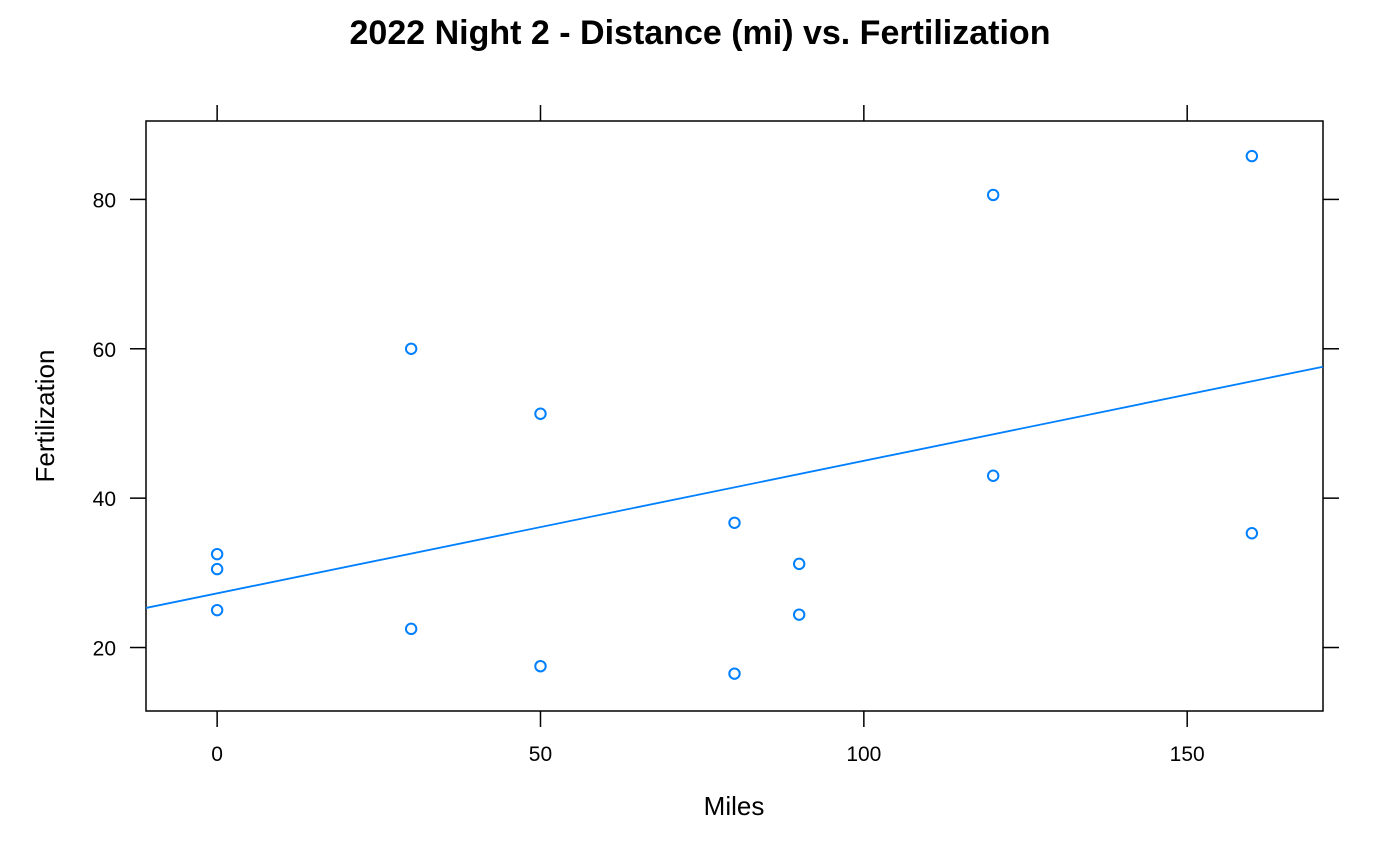 The height and width of the screenshot is (865, 1400). I want to click on y-tick-label-0: 20, so click(104, 649).